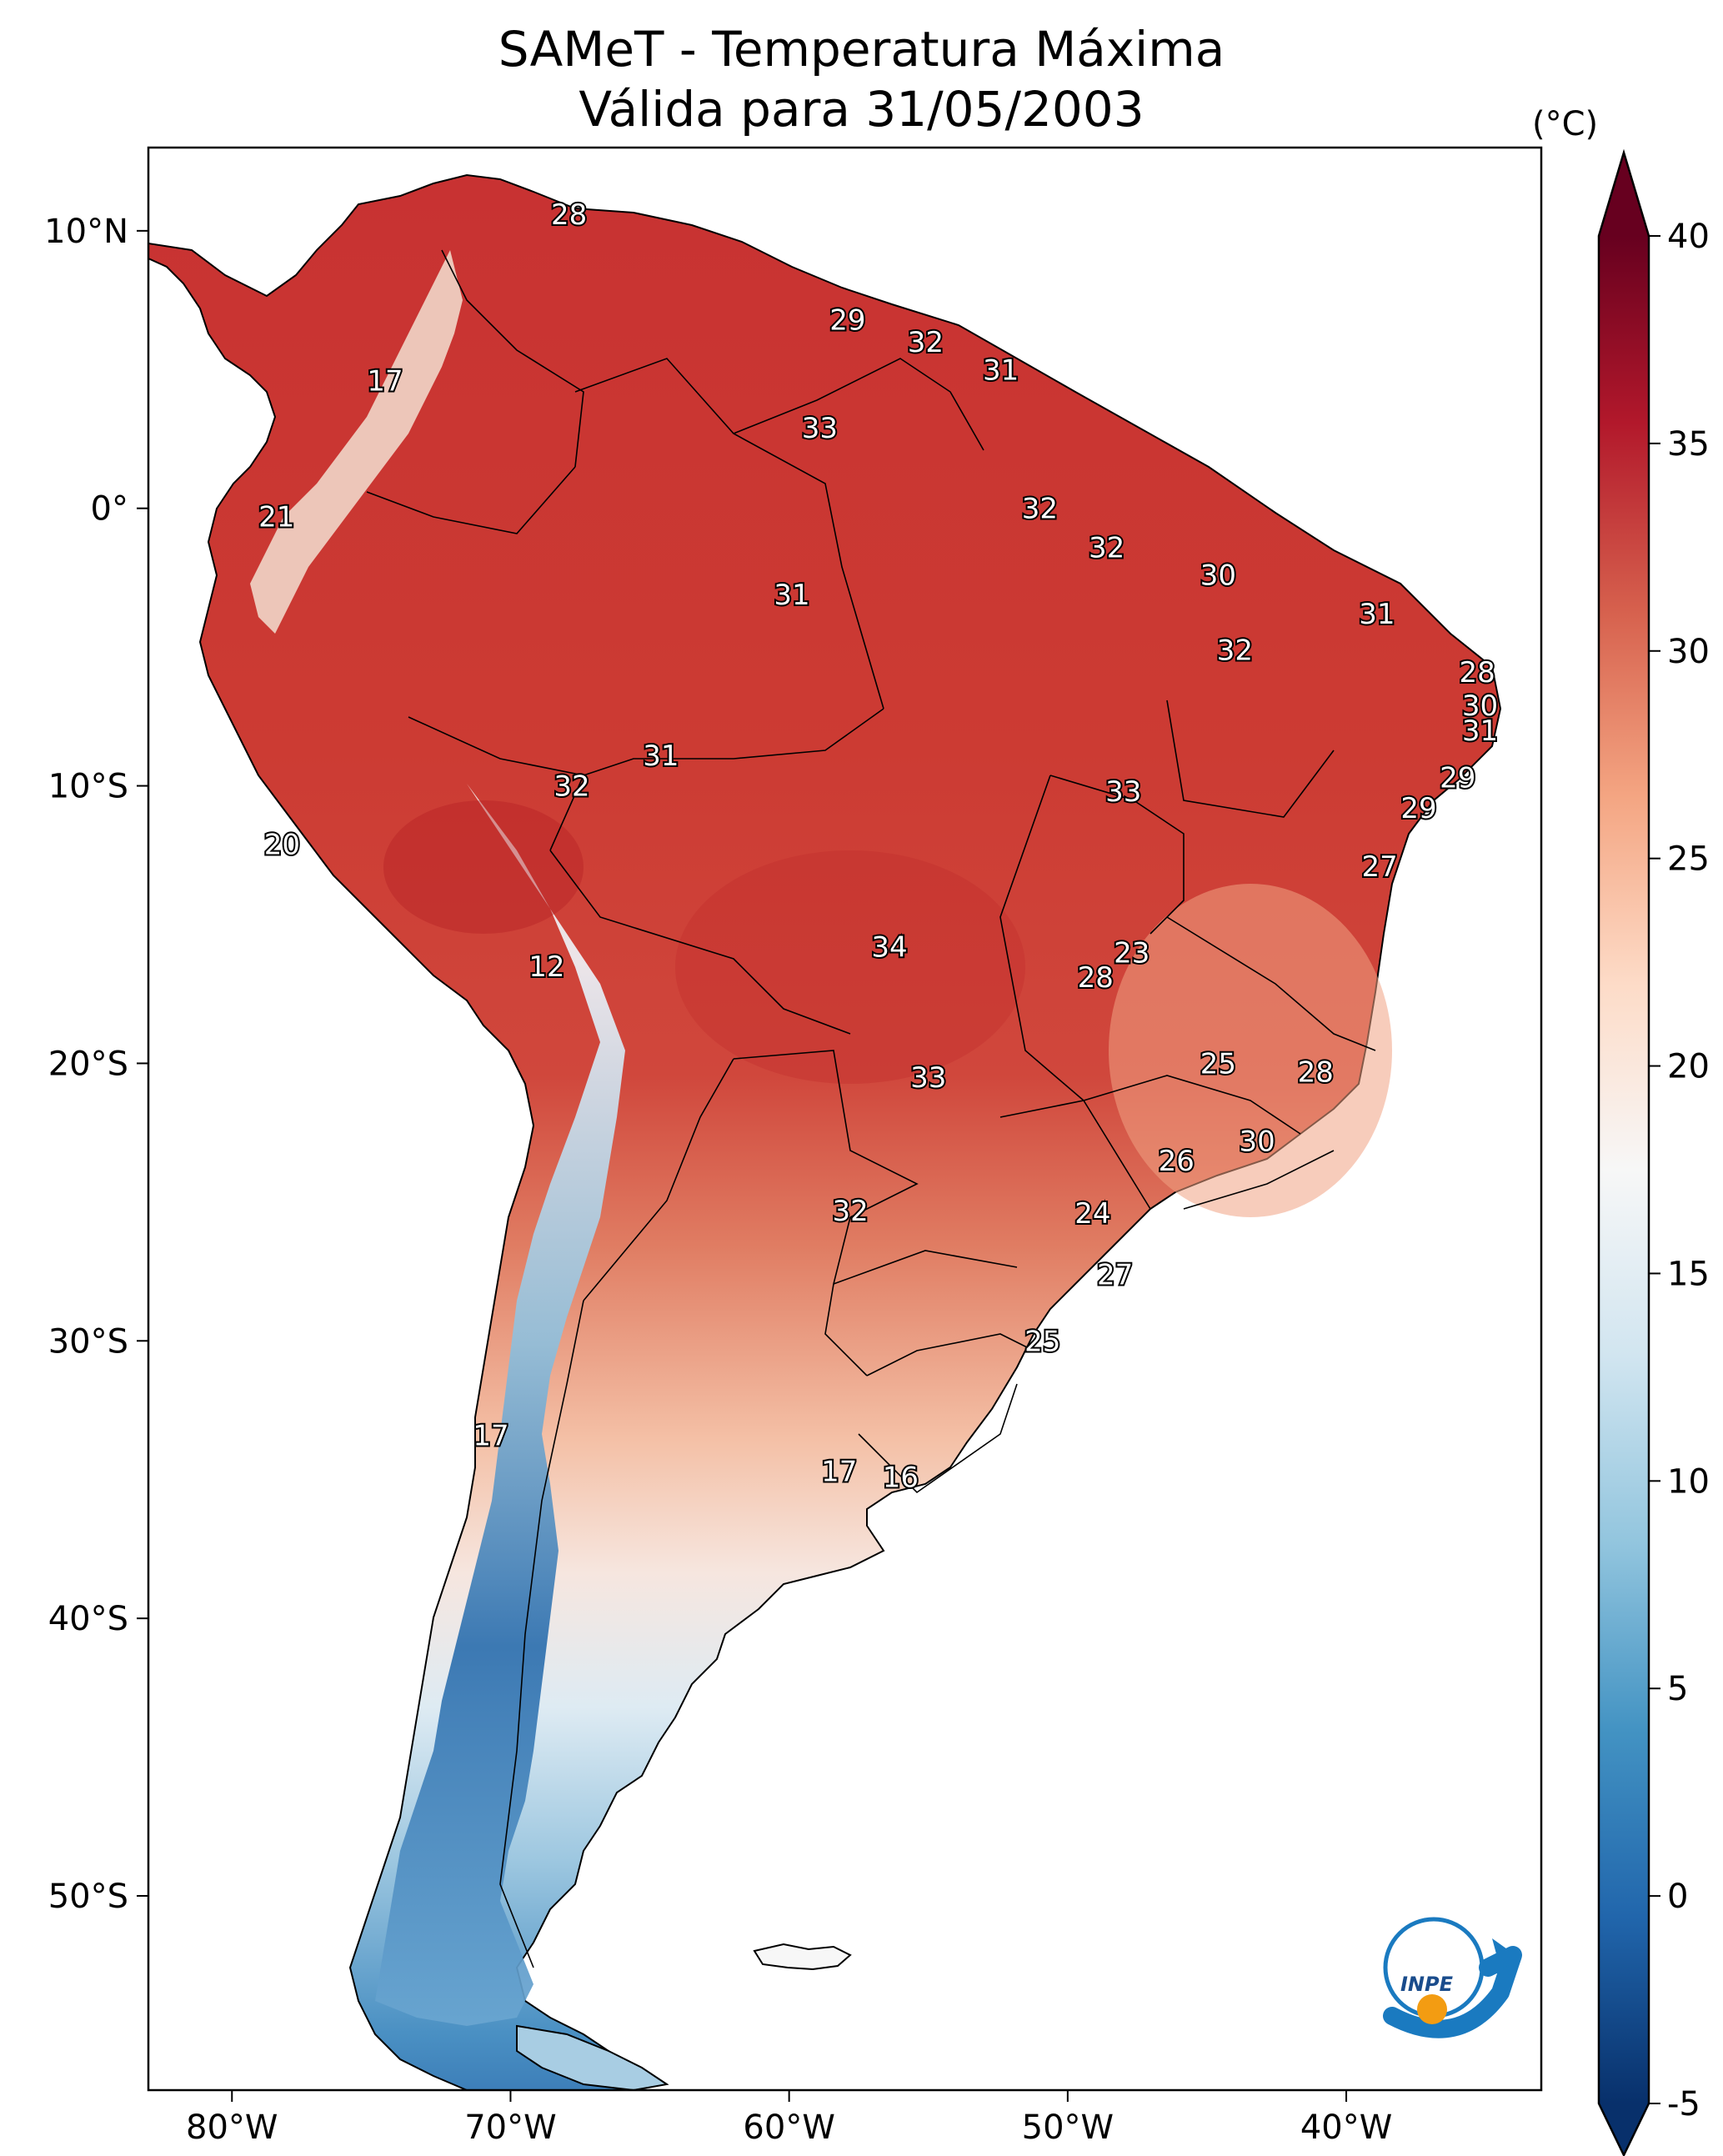 The image size is (1723, 2156). Describe the element at coordinates (88, 1341) in the screenshot. I see `y-tick-label: 30°S` at that location.